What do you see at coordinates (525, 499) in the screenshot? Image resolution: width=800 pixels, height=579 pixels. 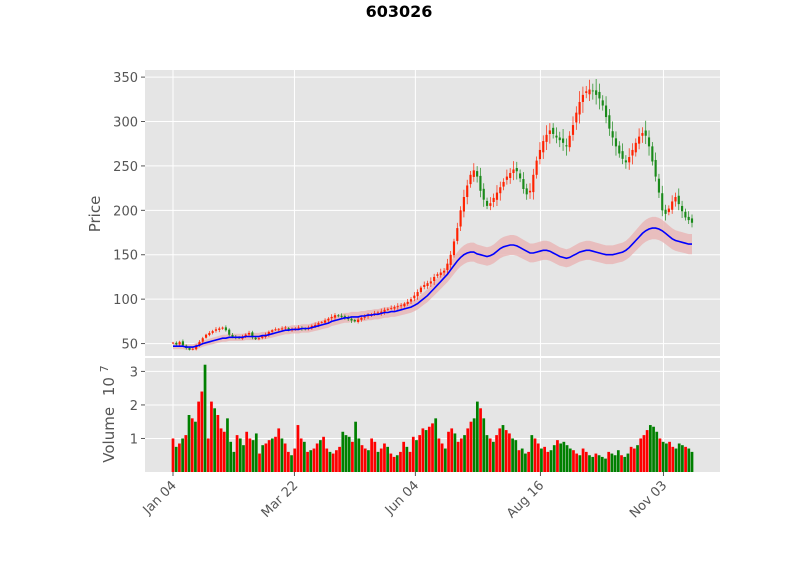 I see `x-tick-label: Aug 16` at bounding box center [525, 499].